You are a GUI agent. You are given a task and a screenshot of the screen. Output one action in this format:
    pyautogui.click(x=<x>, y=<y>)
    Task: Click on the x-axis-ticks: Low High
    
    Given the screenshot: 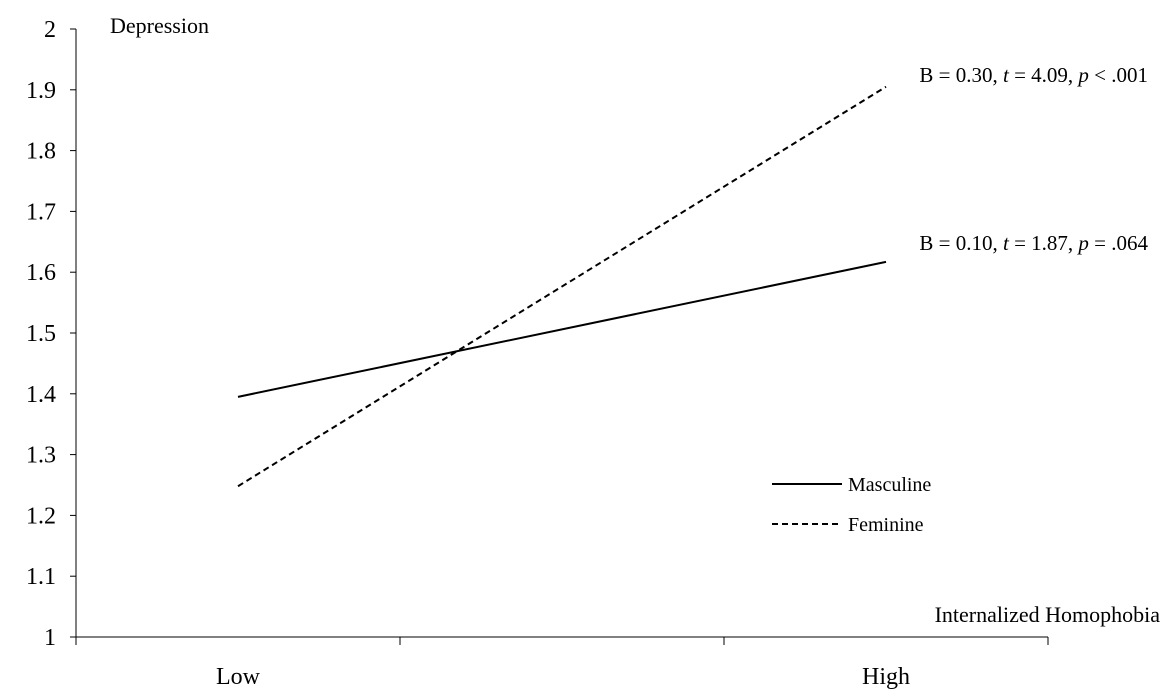 What is the action you would take?
    pyautogui.click(x=562, y=663)
    